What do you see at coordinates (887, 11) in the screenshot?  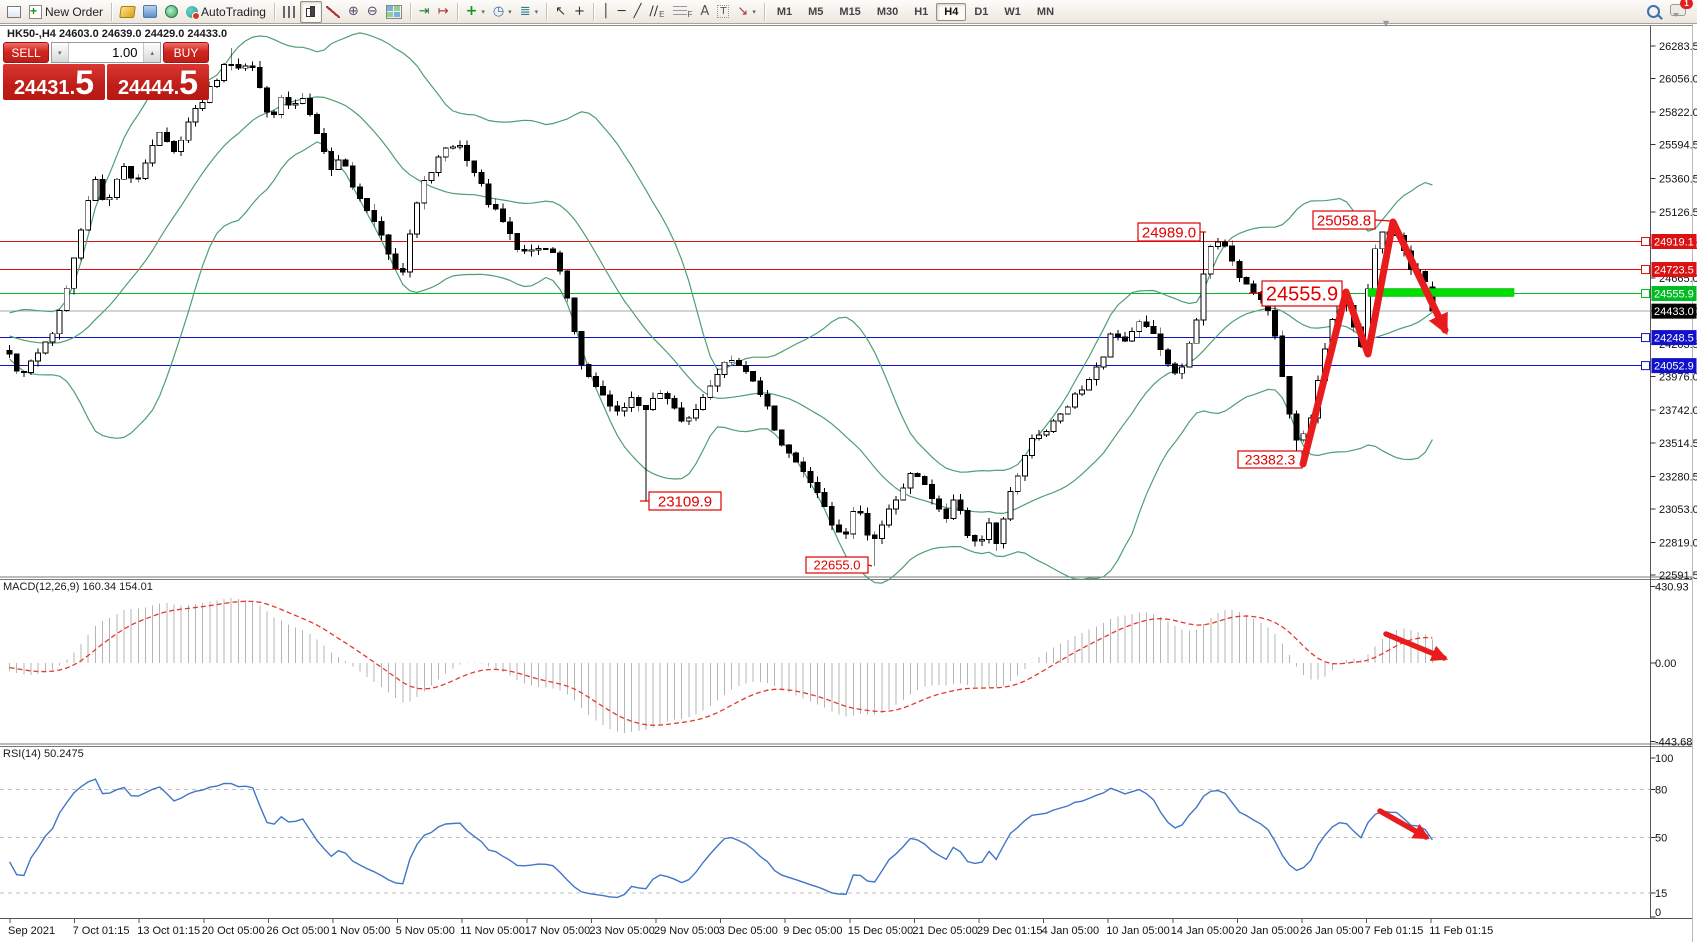 I see `timeframe-m30: M30` at bounding box center [887, 11].